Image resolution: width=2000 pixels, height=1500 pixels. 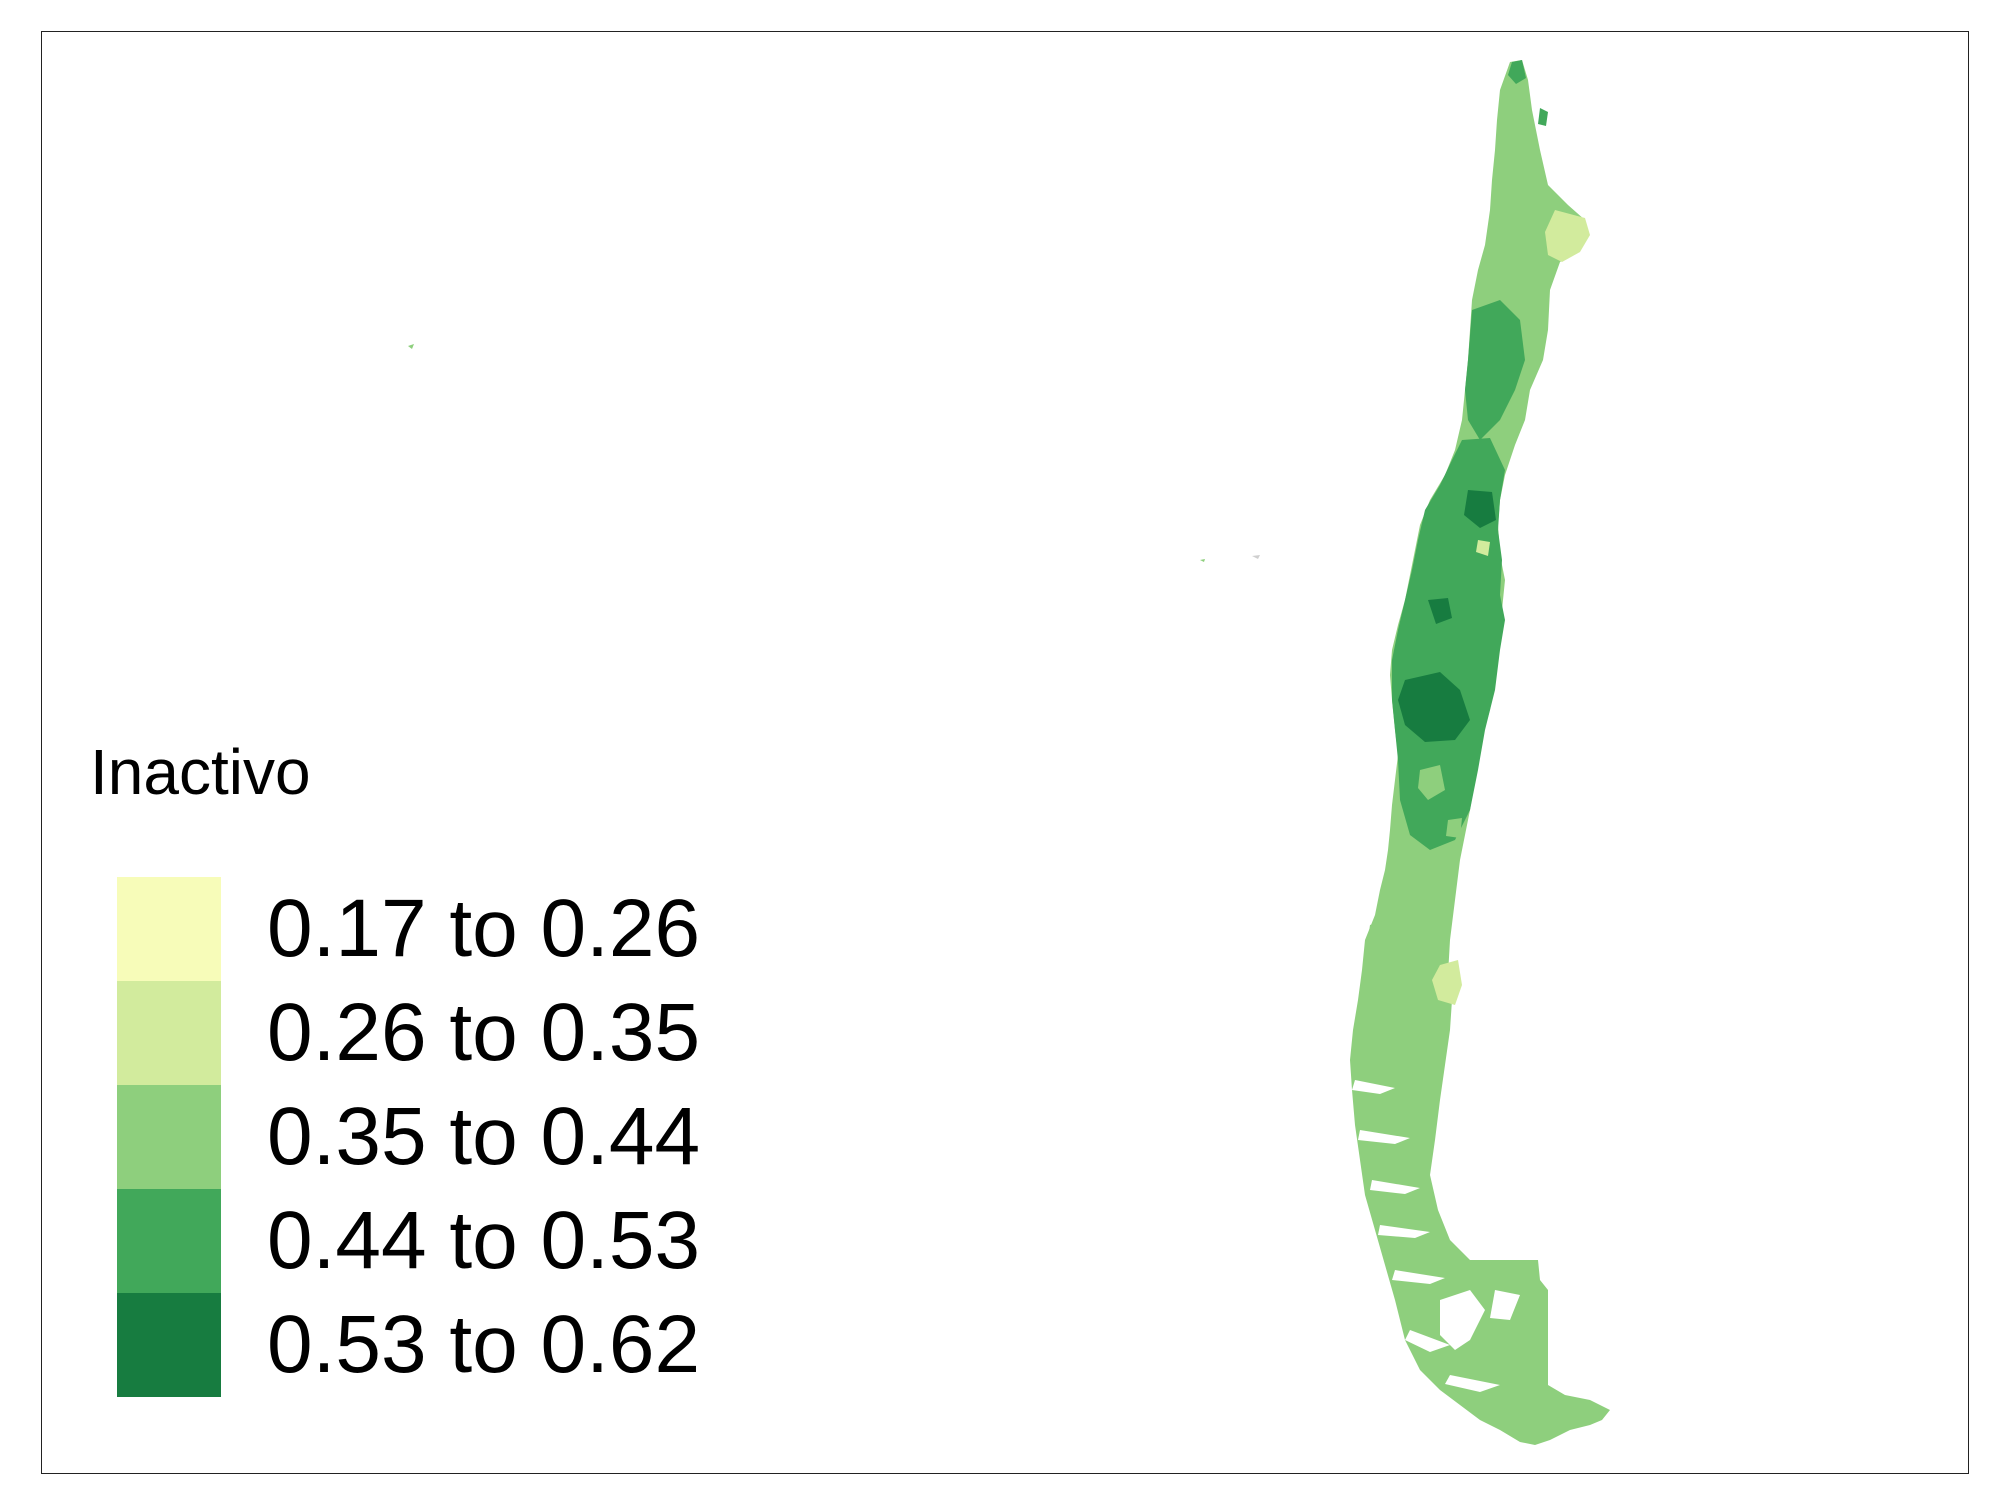 I want to click on legend-item: 0.35 to 0.44, so click(x=467, y=1137).